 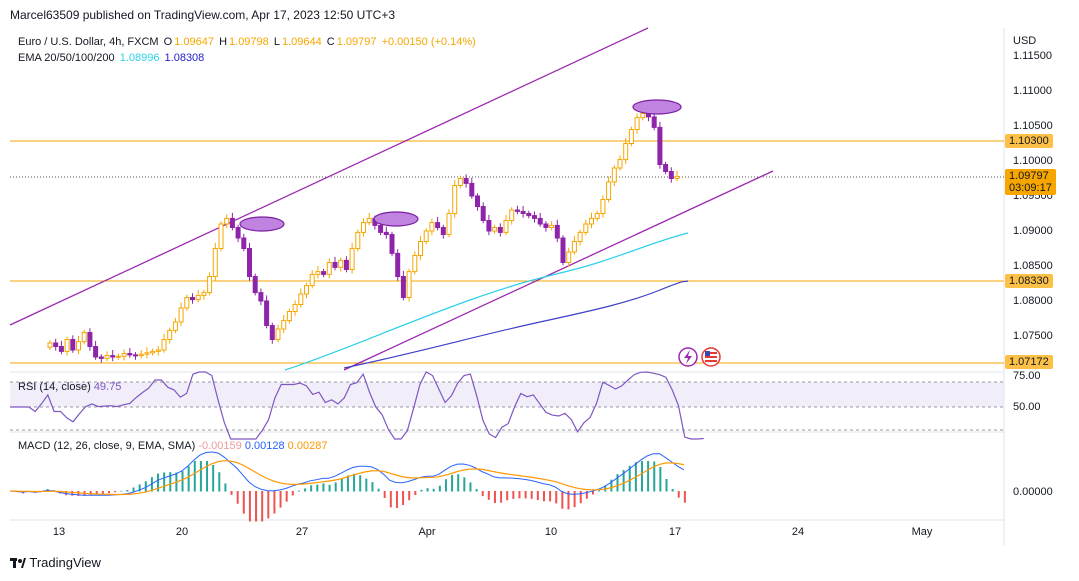 I want to click on rsi-band, so click(x=507, y=394).